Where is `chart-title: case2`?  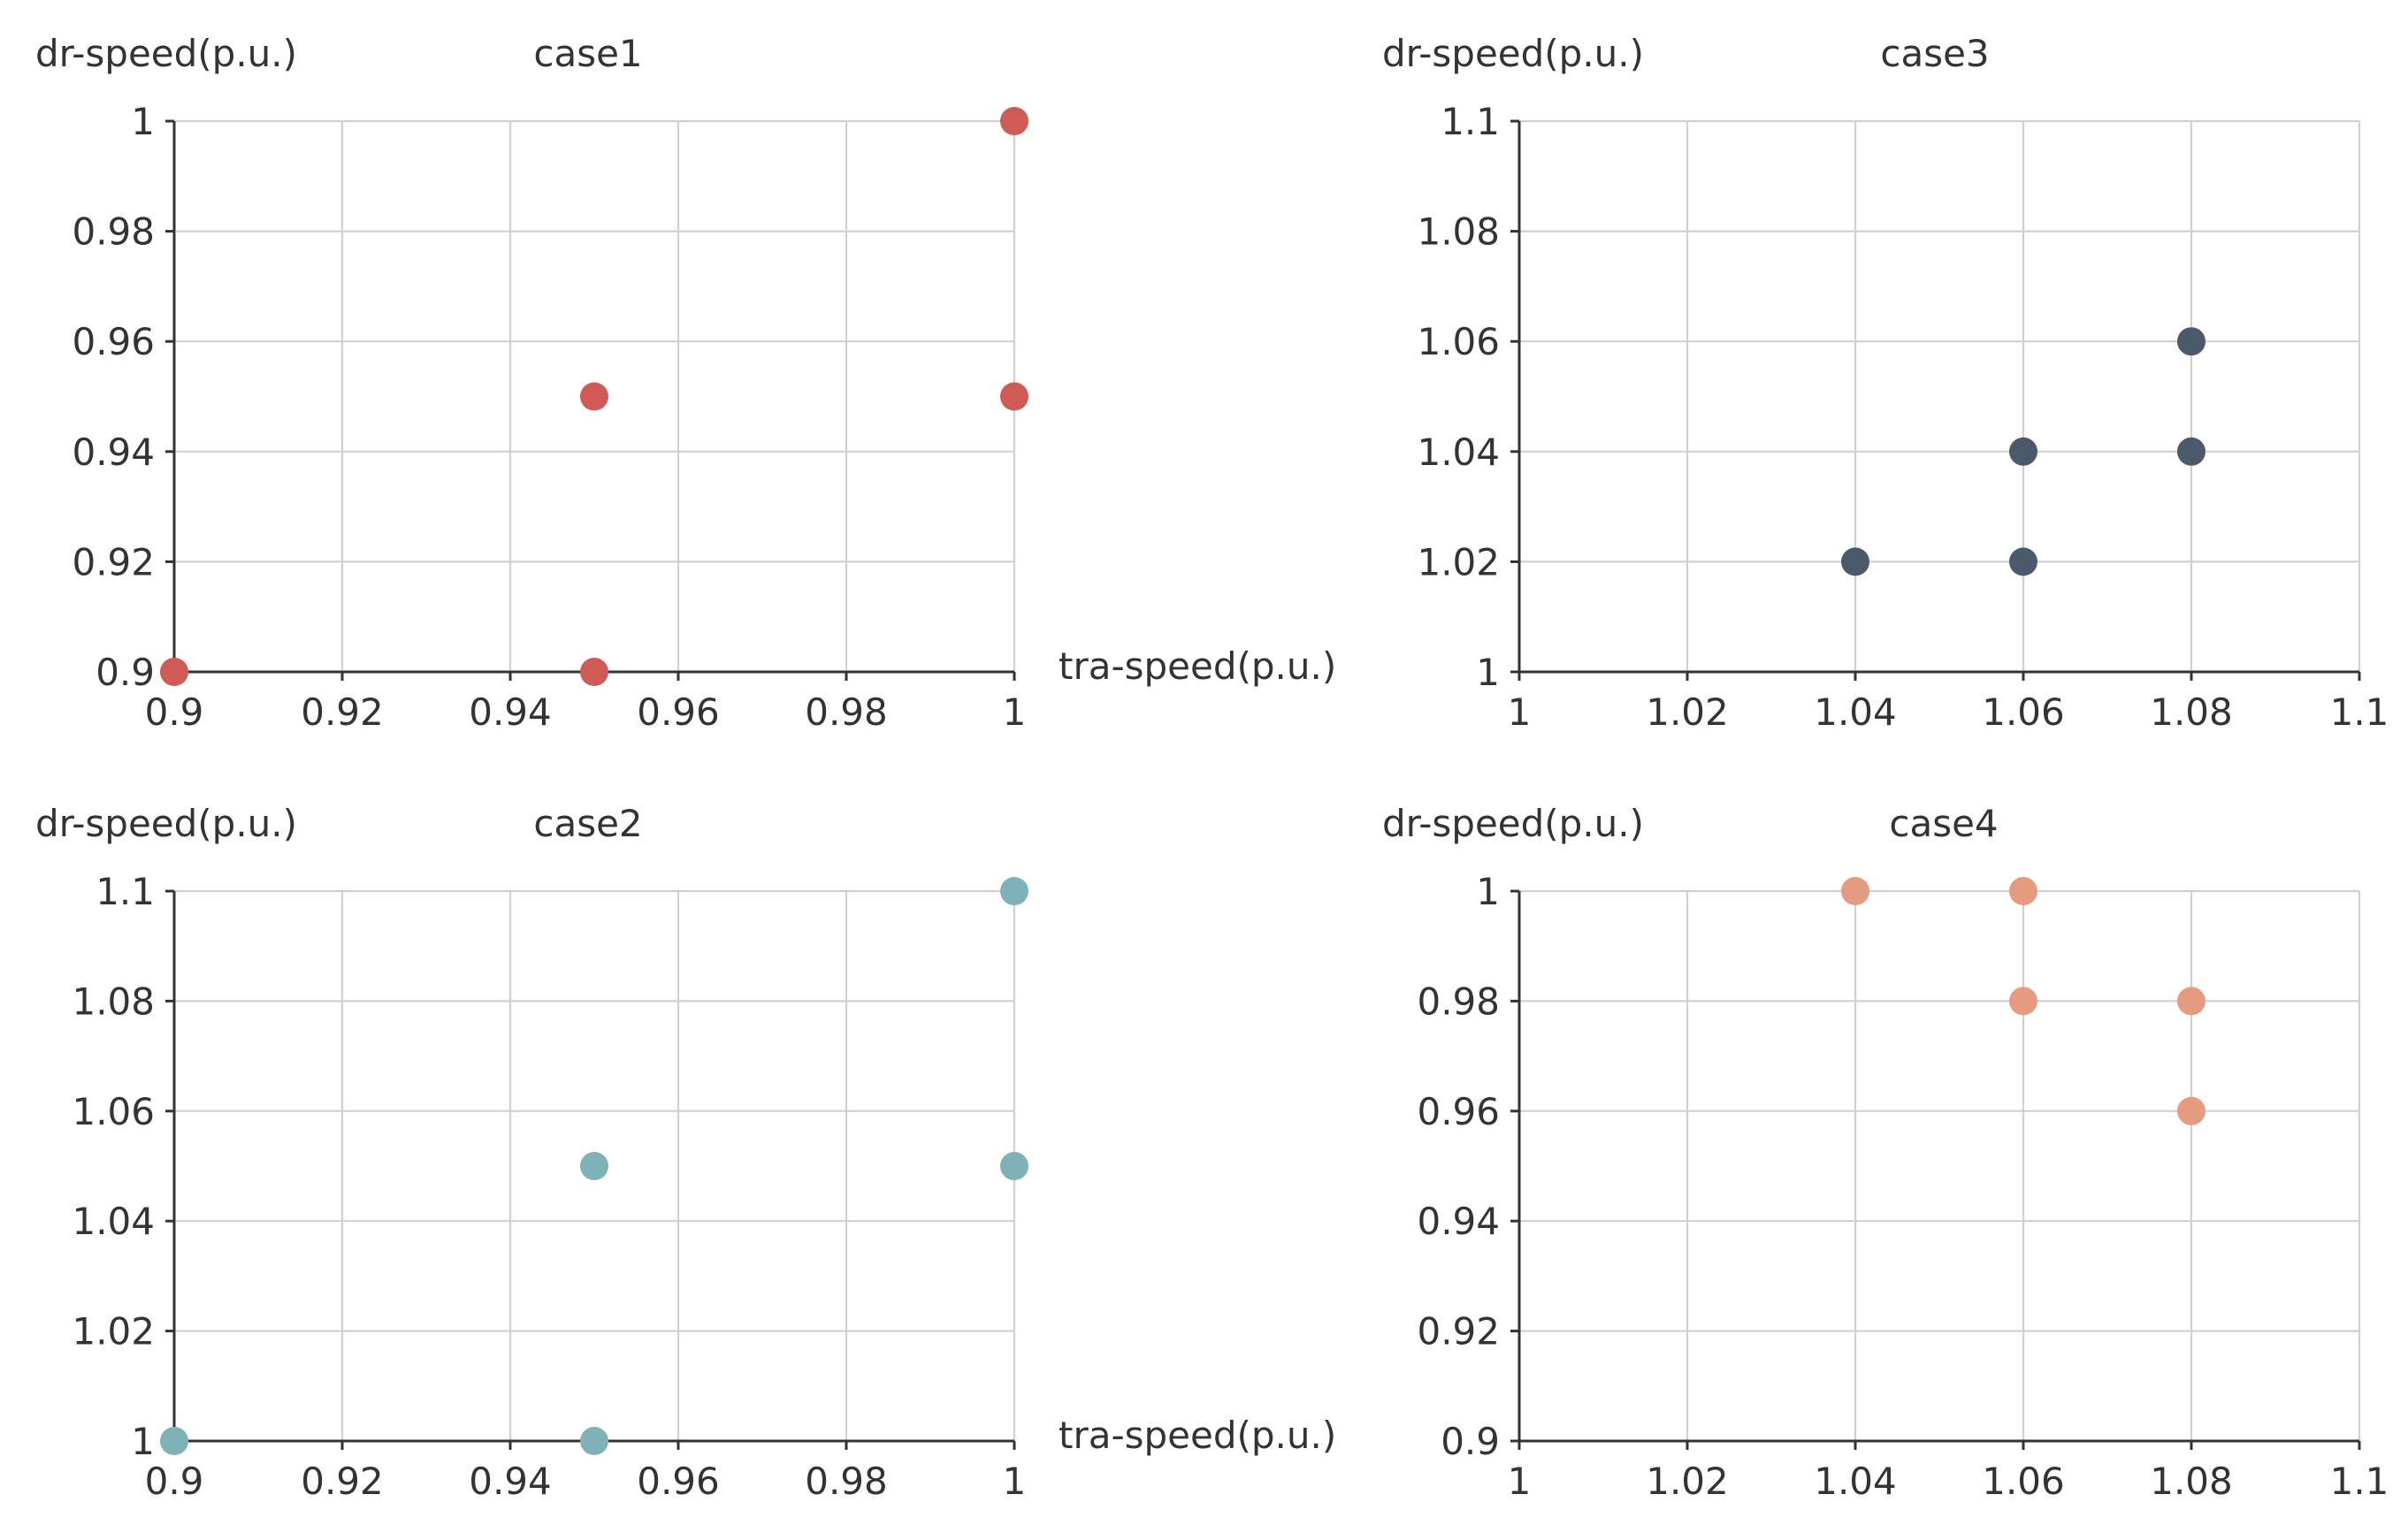 chart-title: case2 is located at coordinates (587, 824).